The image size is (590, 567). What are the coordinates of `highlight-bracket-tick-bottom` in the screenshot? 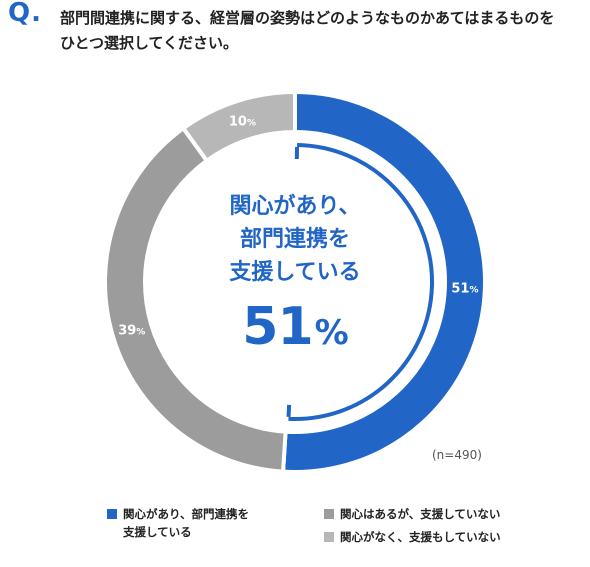 It's located at (289, 410).